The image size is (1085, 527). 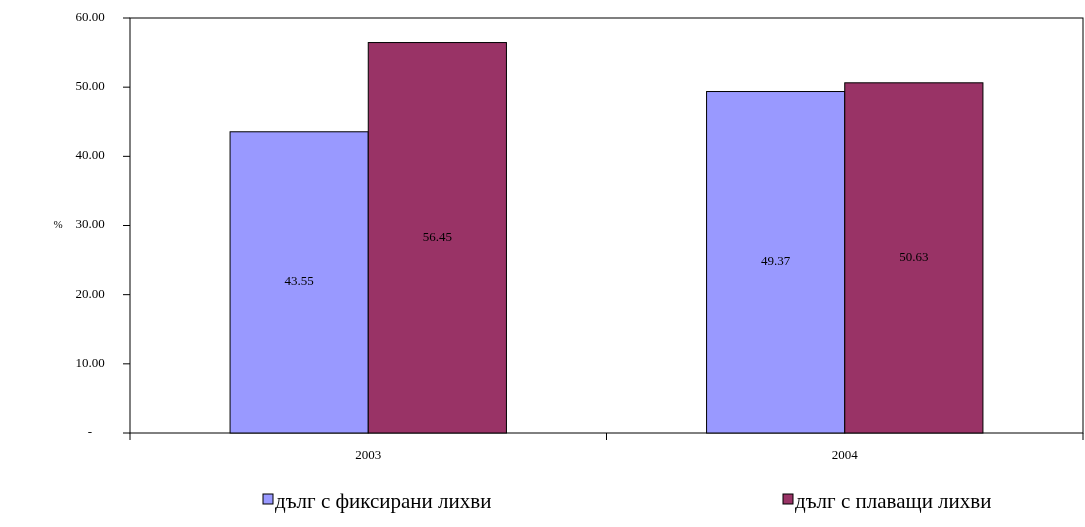 What do you see at coordinates (90, 155) in the screenshot?
I see `y-tick-label: 40.00` at bounding box center [90, 155].